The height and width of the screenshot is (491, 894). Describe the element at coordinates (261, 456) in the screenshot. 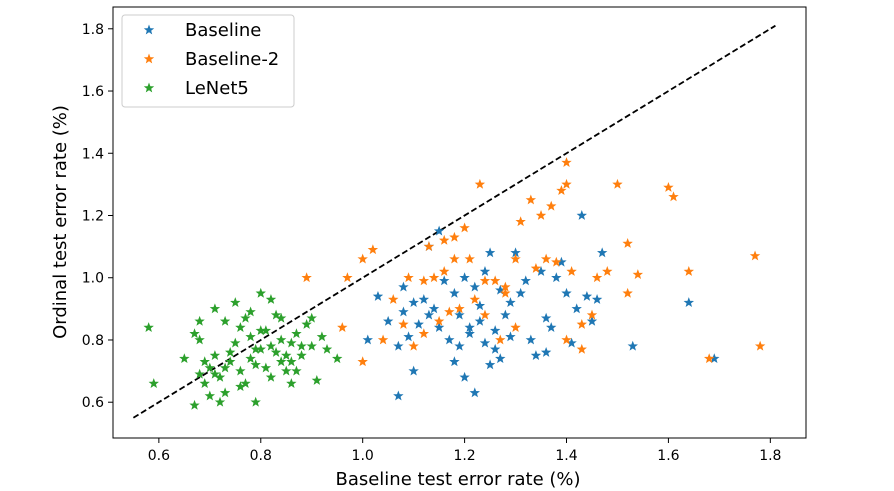

I see `x-tick-label: 0.8` at that location.